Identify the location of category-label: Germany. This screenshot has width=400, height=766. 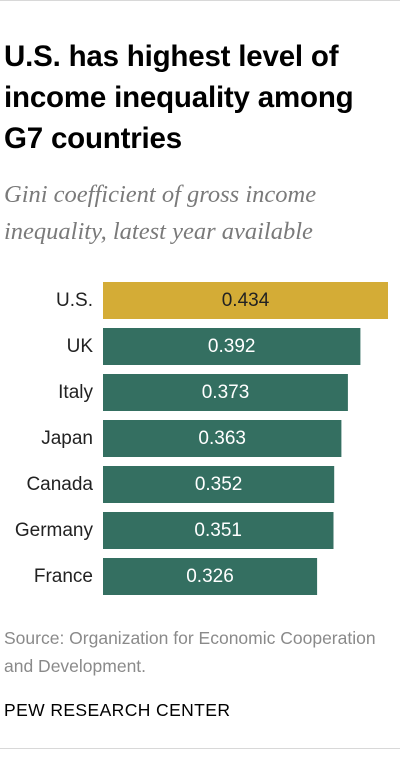
(54, 530).